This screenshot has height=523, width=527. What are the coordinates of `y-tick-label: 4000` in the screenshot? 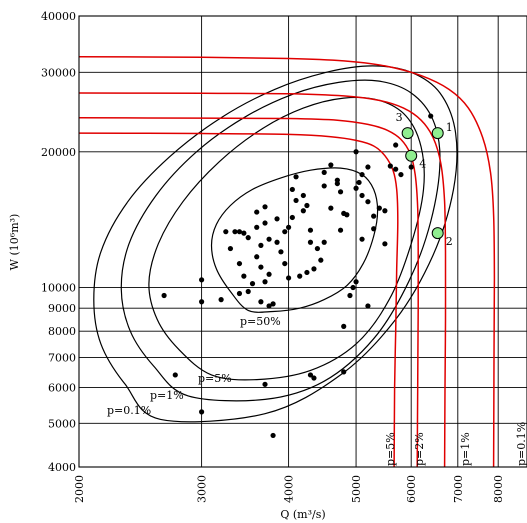 It's located at (62, 467).